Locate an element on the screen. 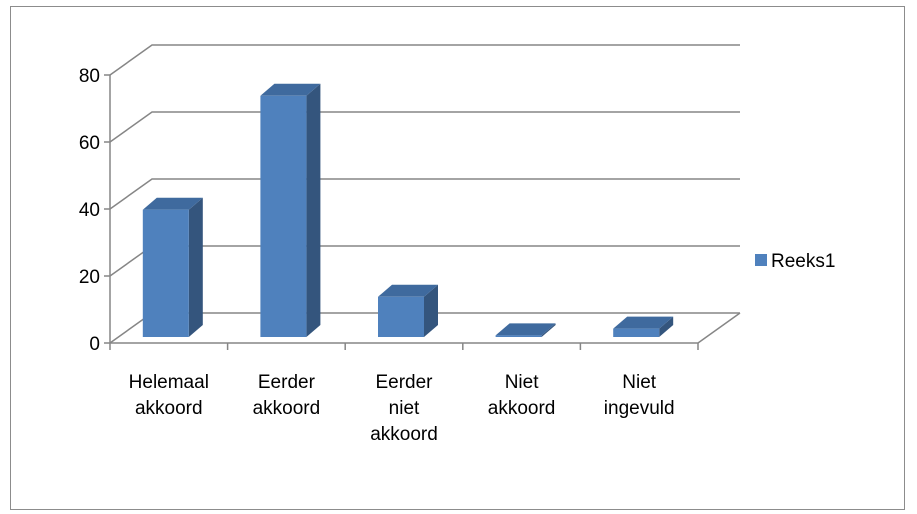 This screenshot has width=917, height=514. y-tick-label: 40 is located at coordinates (89, 210).